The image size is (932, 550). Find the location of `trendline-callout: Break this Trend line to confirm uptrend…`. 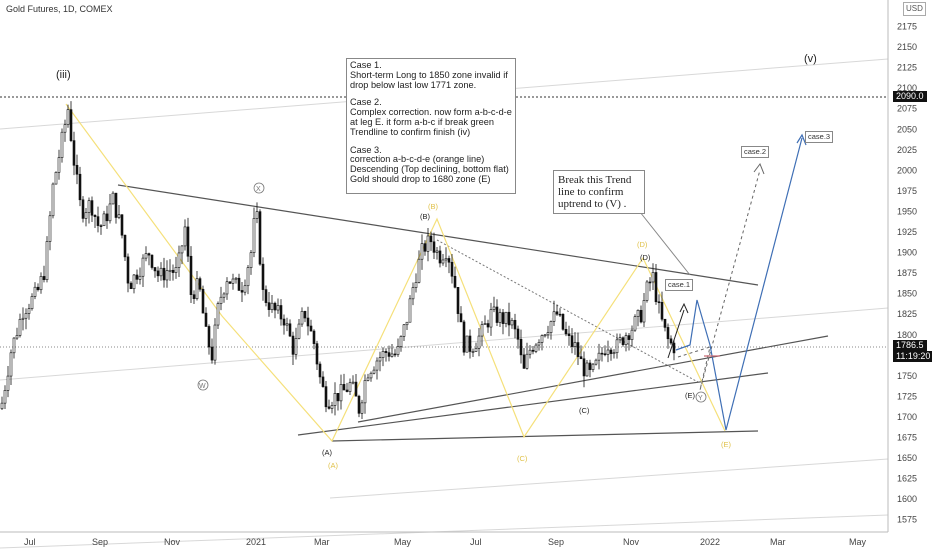

trendline-callout: Break this Trend line to confirm uptrend… is located at coordinates (599, 192).